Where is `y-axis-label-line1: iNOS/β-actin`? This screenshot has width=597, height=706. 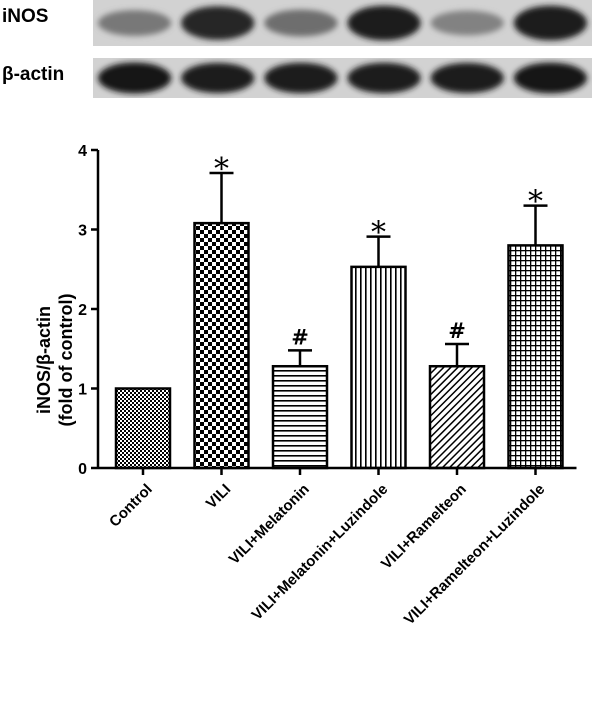 y-axis-label-line1: iNOS/β-actin is located at coordinates (44, 360).